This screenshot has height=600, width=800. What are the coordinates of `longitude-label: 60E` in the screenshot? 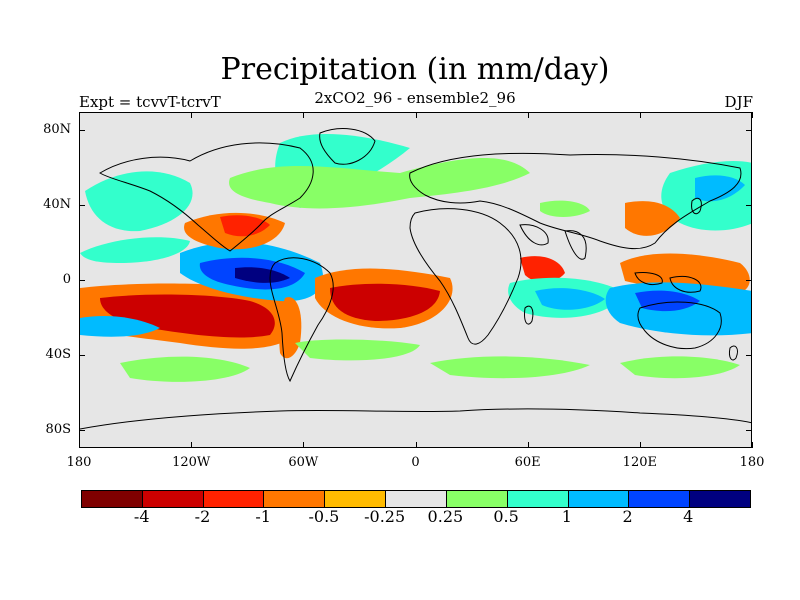 It's located at (527, 462).